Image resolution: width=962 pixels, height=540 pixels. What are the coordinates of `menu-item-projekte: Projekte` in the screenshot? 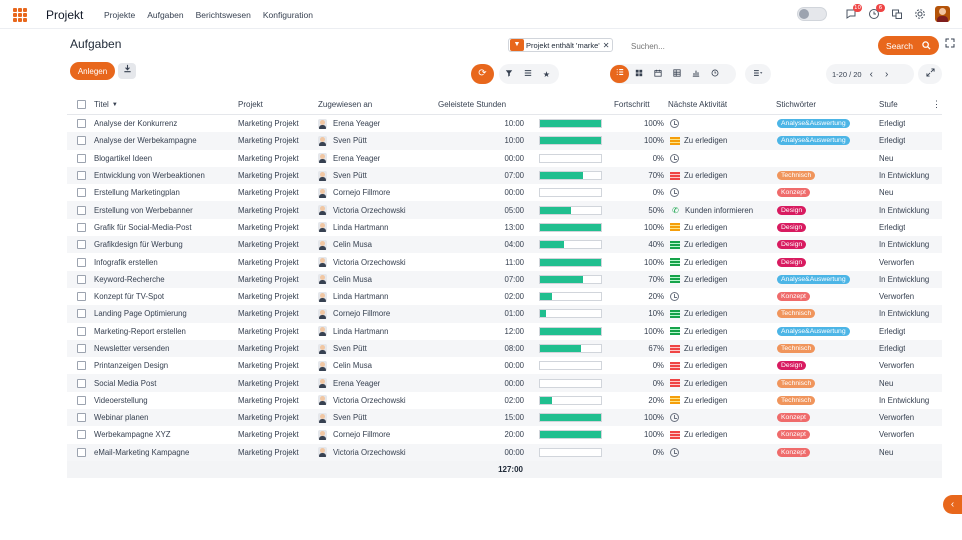 It's located at (120, 15).